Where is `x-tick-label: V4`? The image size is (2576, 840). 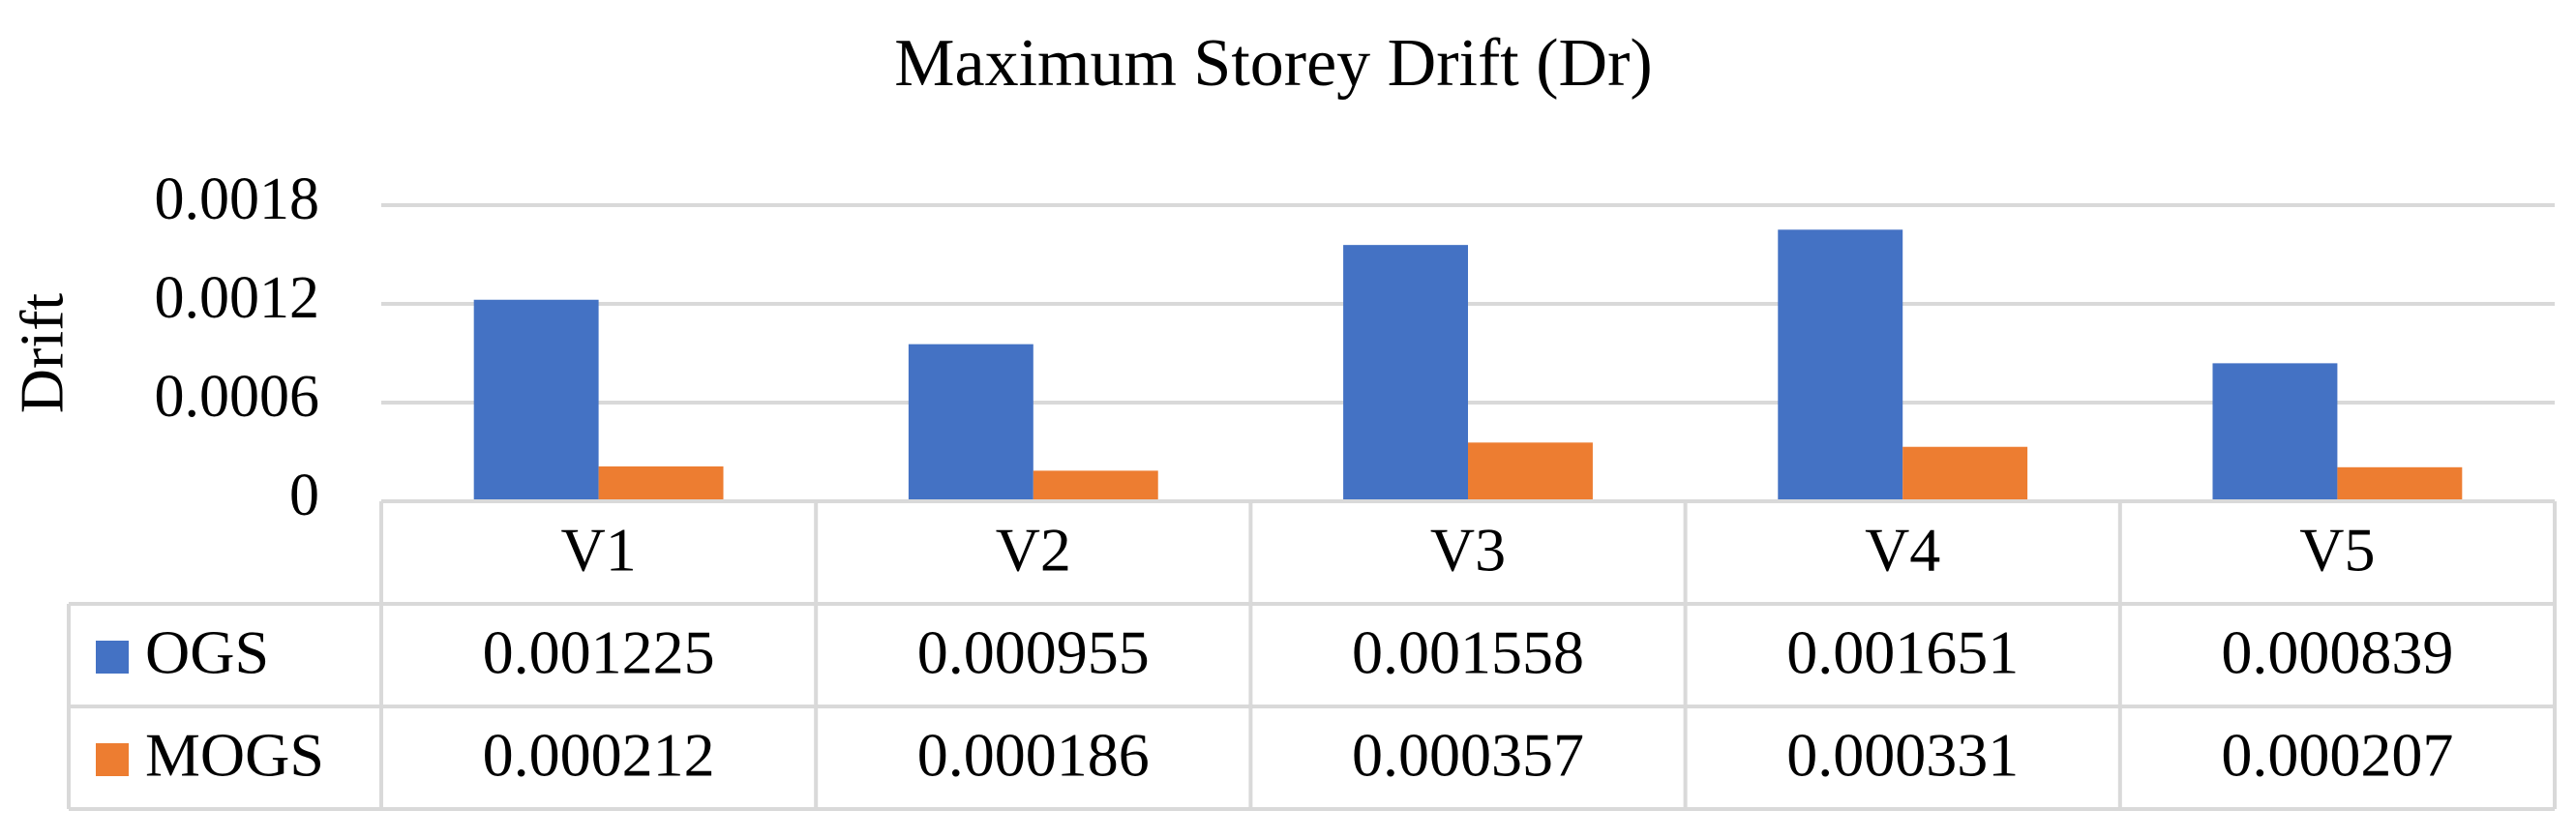
x-tick-label: V4 is located at coordinates (1902, 550).